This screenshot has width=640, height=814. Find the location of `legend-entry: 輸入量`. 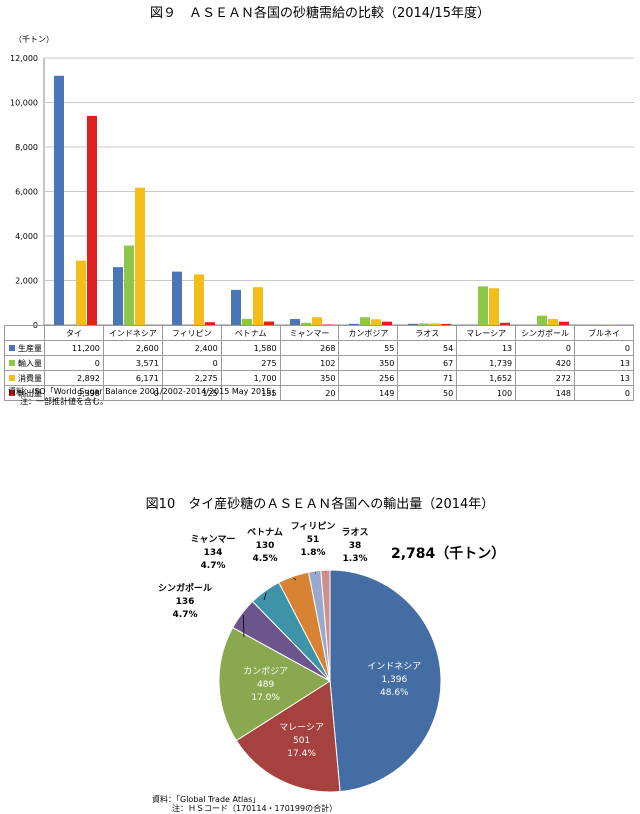

legend-entry: 輸入量 is located at coordinates (25, 363).